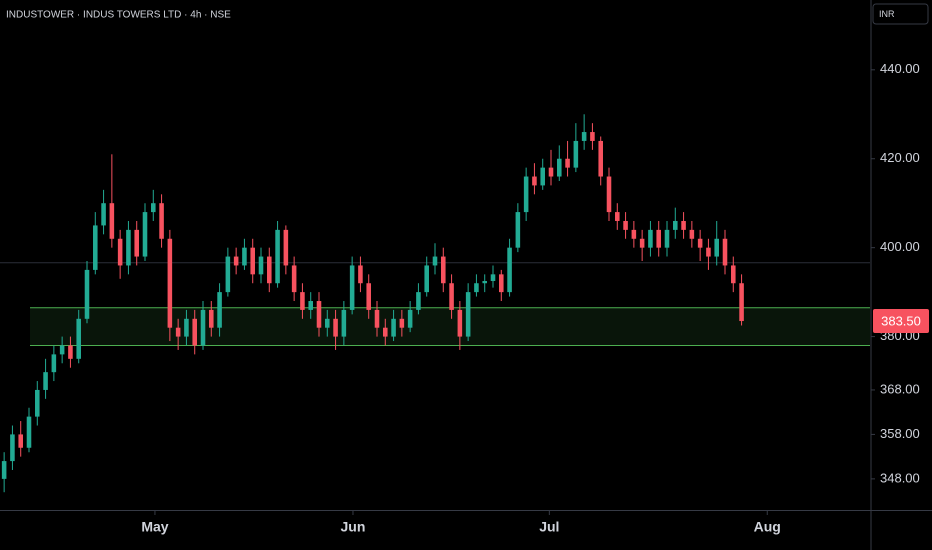  Describe the element at coordinates (900, 388) in the screenshot. I see `y-tick-label: 368.00` at that location.